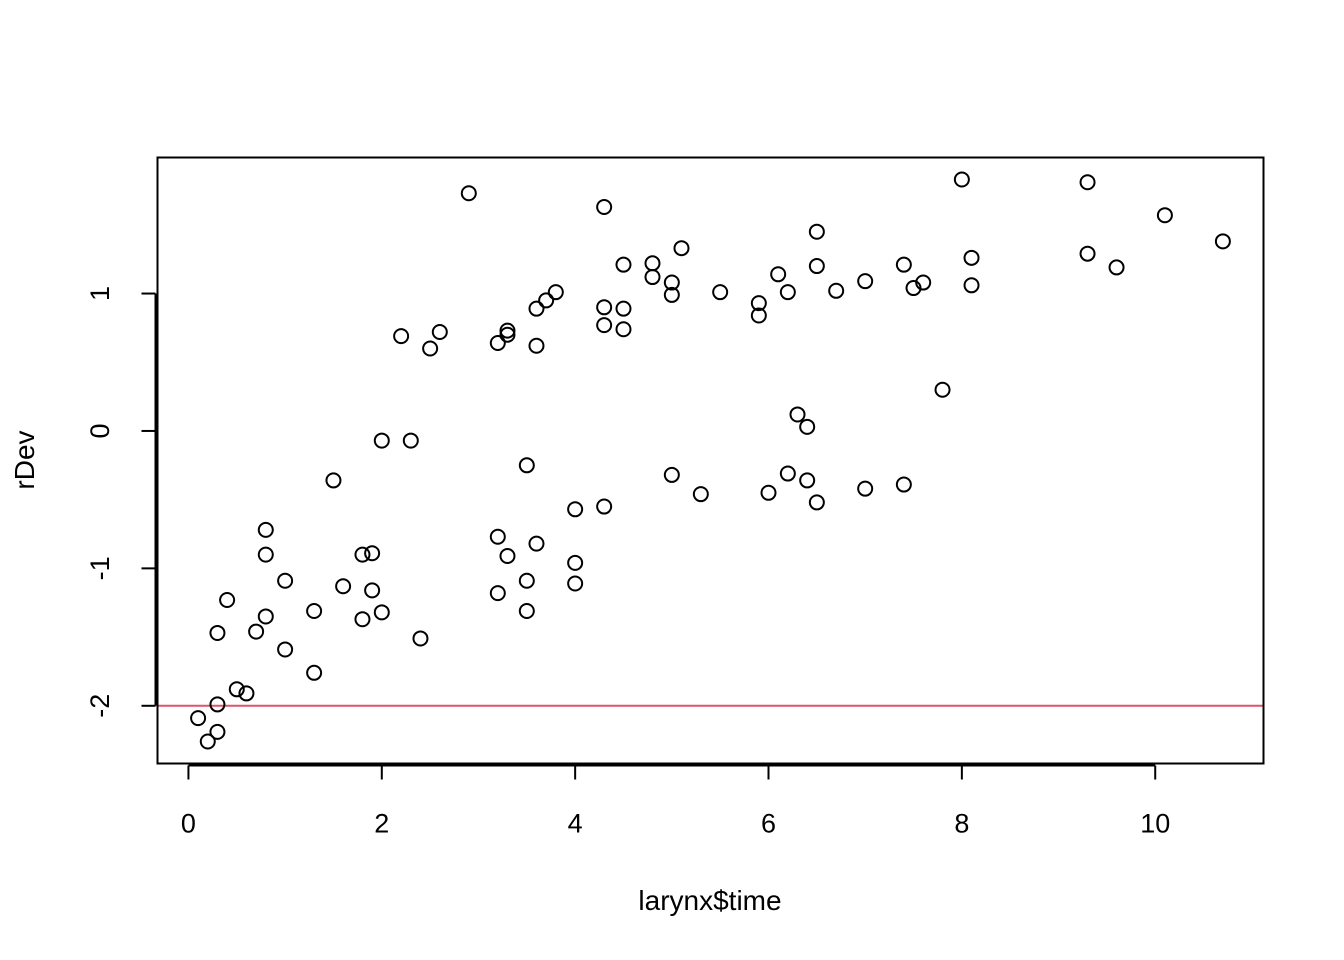 The height and width of the screenshot is (960, 1344). What do you see at coordinates (188, 824) in the screenshot?
I see `x-tick-label: 0` at bounding box center [188, 824].